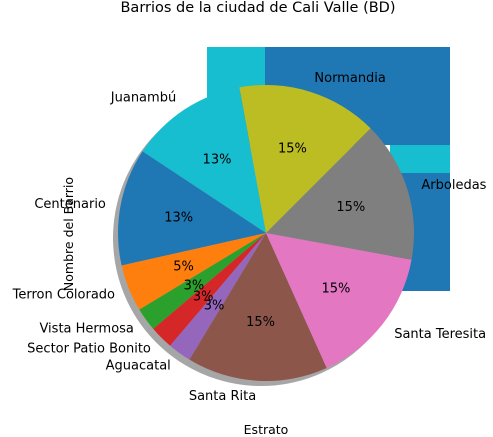  Describe the element at coordinates (183, 267) in the screenshot. I see `pie-percent-label-terron-colorado: 5%` at that location.